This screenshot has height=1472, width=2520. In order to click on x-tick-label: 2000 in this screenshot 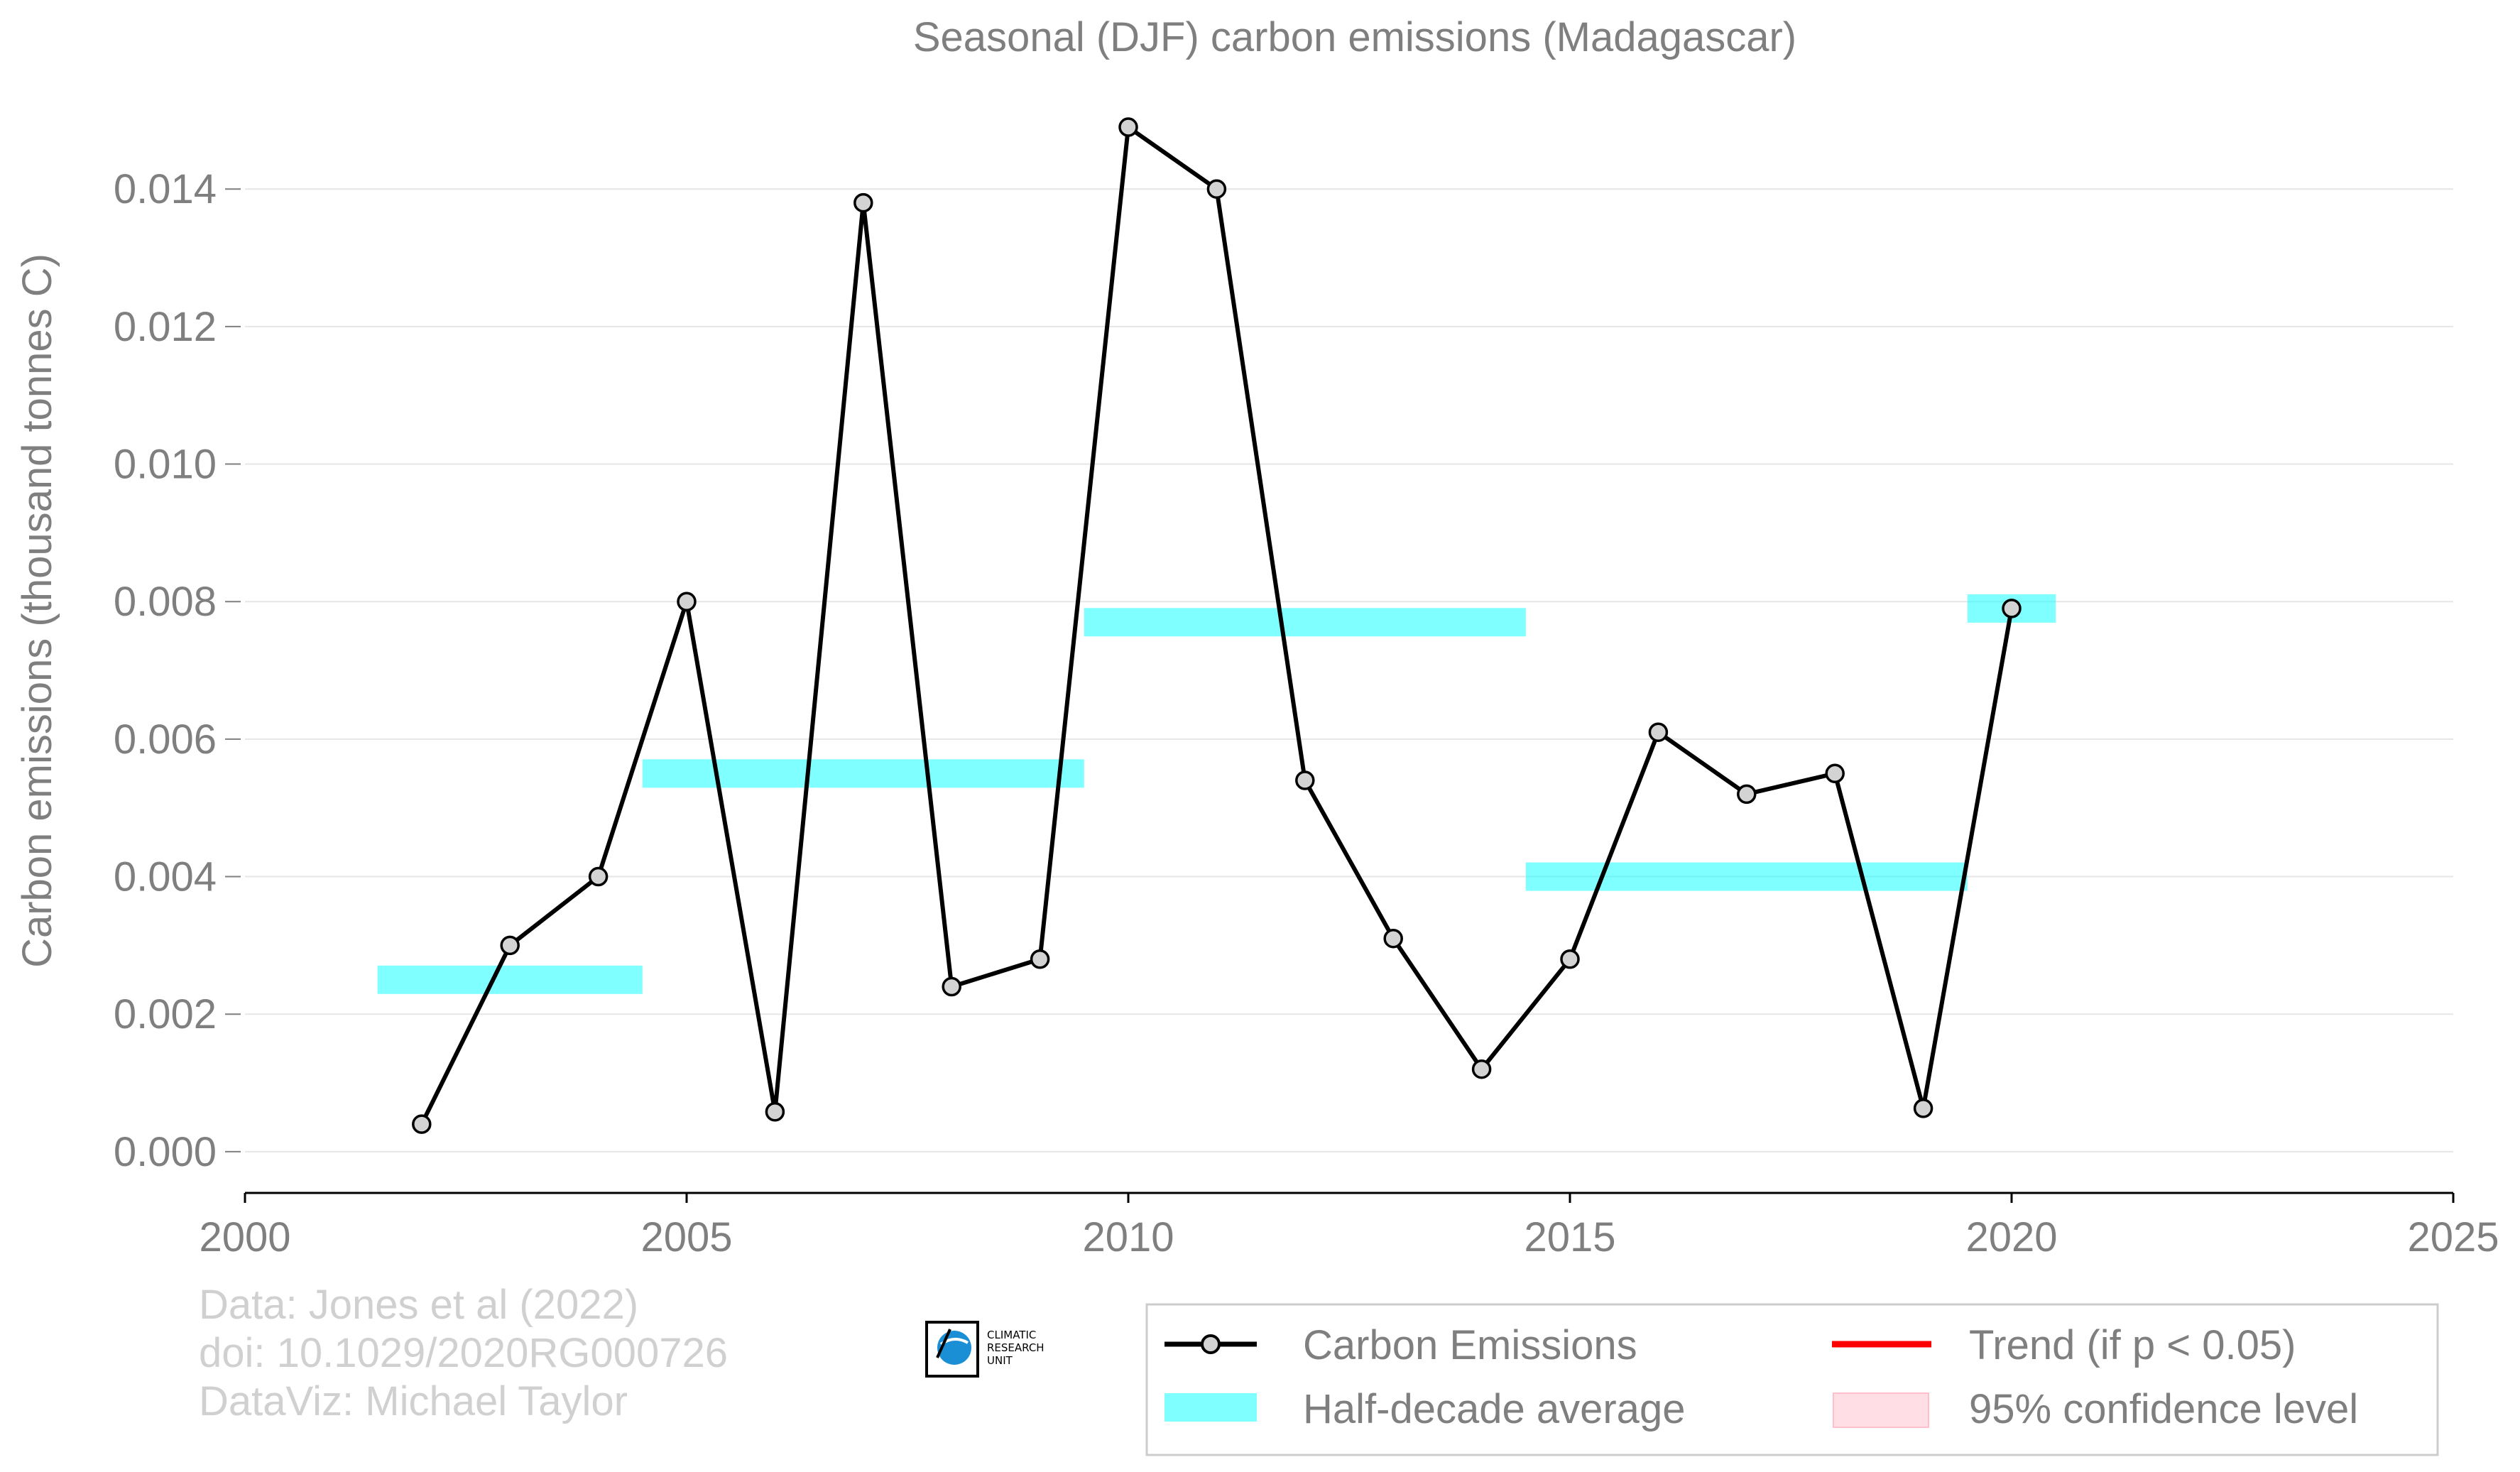, I will do `click(244, 1237)`.